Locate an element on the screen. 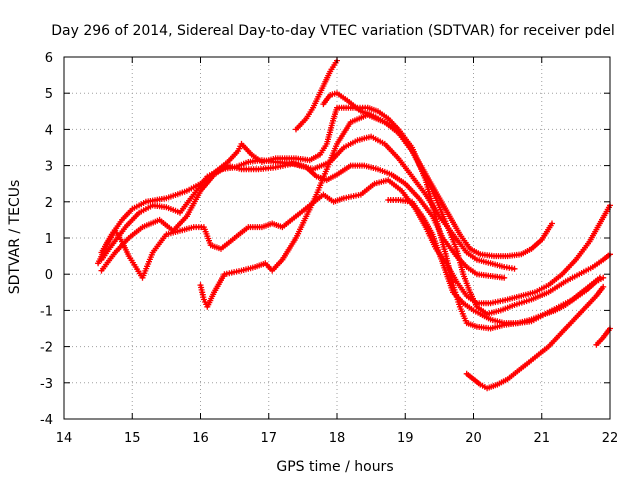 The height and width of the screenshot is (480, 640). x-axis-label: GPS time / hours is located at coordinates (334, 467).